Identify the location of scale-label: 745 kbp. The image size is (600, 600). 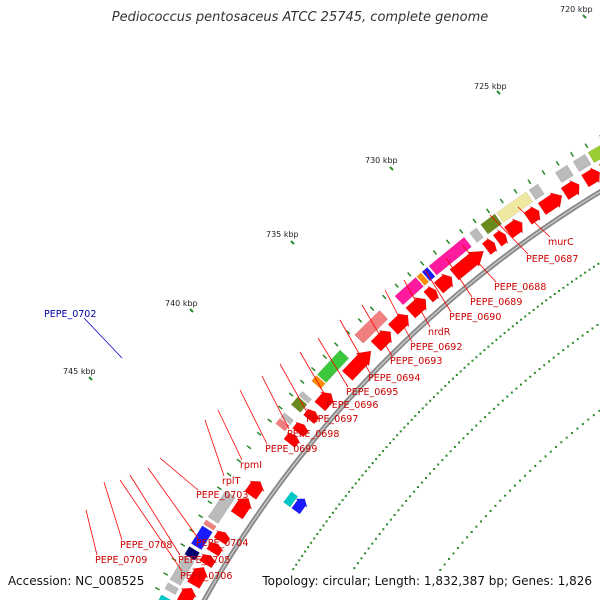
(79, 371).